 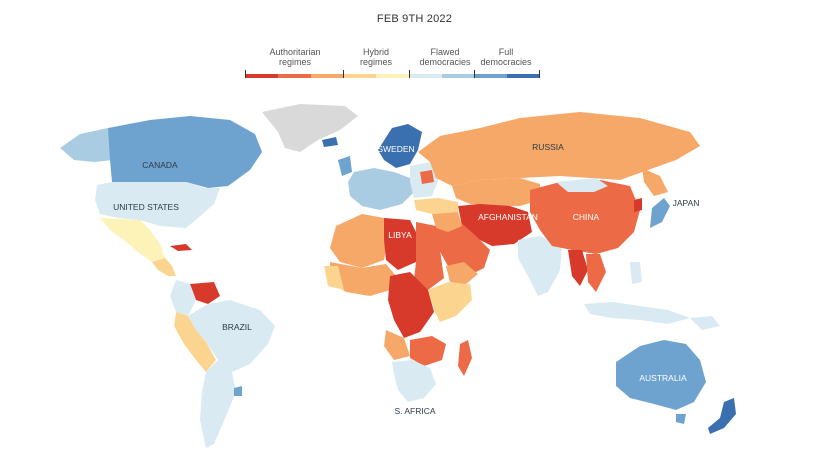 What do you see at coordinates (345, 166) in the screenshot?
I see `region-uk` at bounding box center [345, 166].